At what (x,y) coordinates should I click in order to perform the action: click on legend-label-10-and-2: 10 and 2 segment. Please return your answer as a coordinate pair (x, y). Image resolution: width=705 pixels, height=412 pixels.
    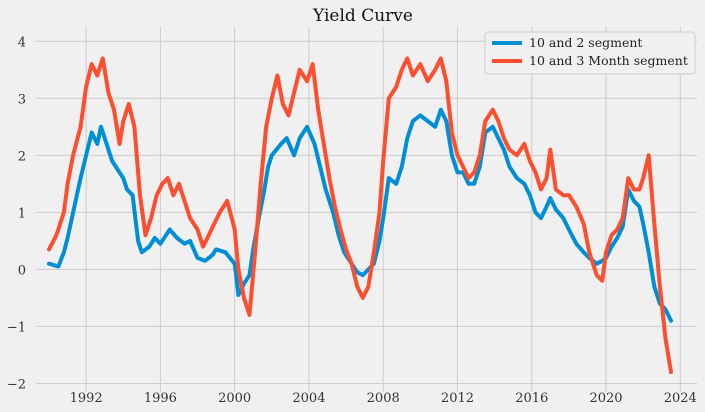
    Looking at the image, I should click on (585, 42).